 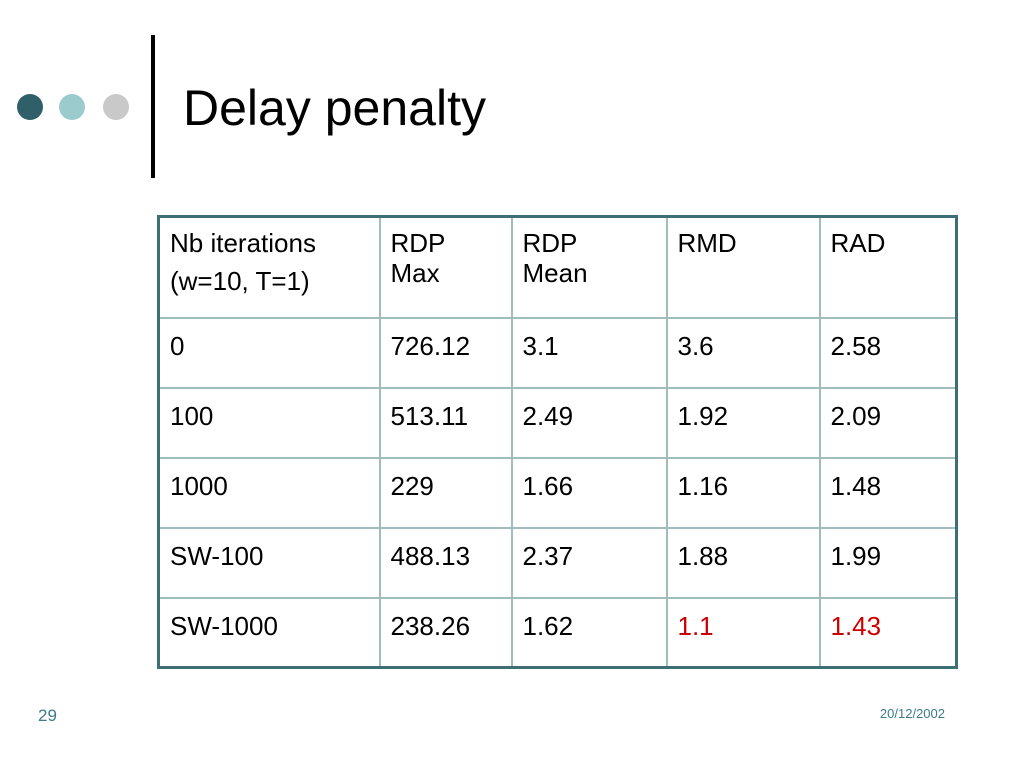 What do you see at coordinates (269, 562) in the screenshot?
I see `cell: SW-100` at bounding box center [269, 562].